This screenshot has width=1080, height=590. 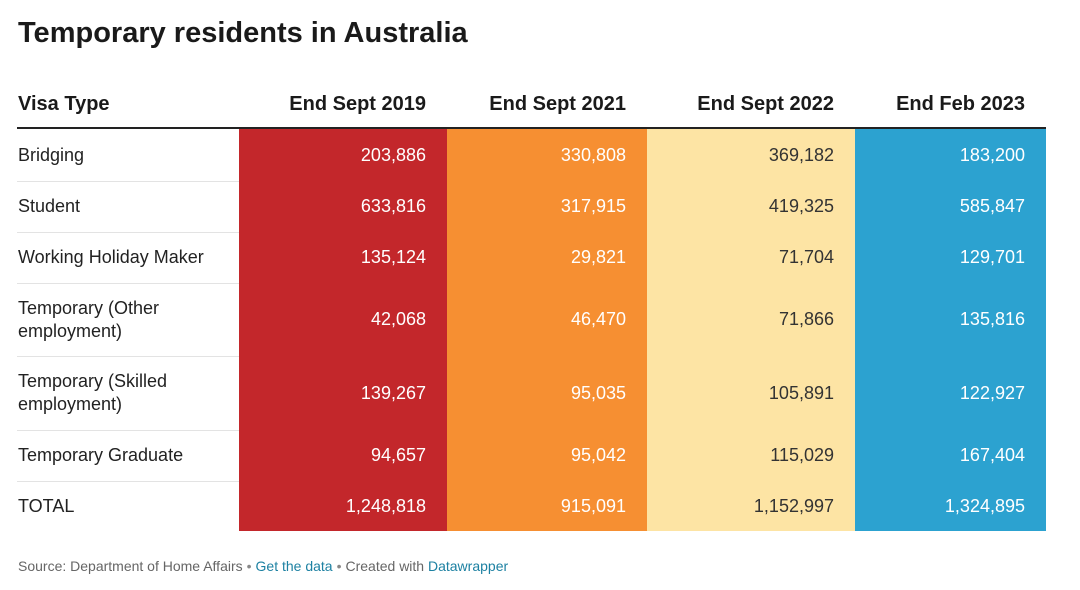 What do you see at coordinates (64, 104) in the screenshot?
I see `column-header-visa-type: Visa Type` at bounding box center [64, 104].